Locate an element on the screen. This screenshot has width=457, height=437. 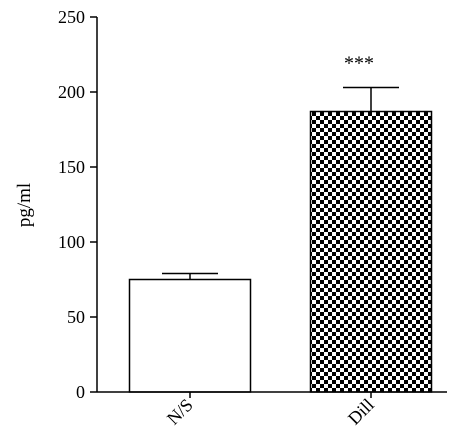
y-axis: 0 50 100 150 200 250 is located at coordinates (78, 204).